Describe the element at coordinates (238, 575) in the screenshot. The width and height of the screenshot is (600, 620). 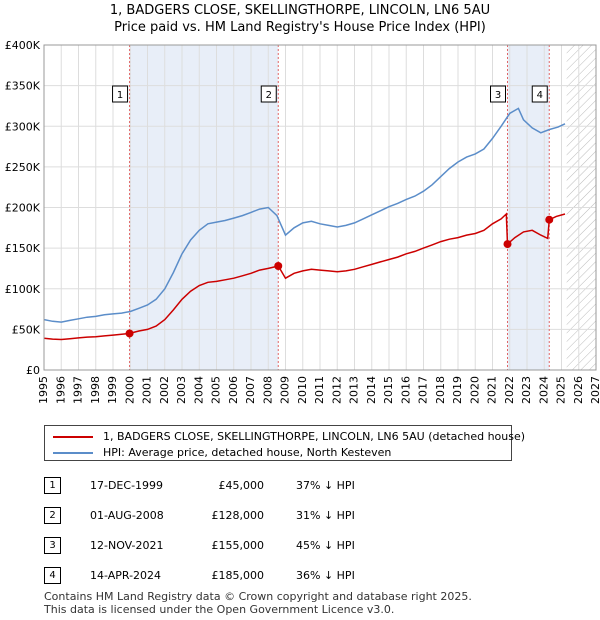
I see `sale-price: £185,000` at that location.